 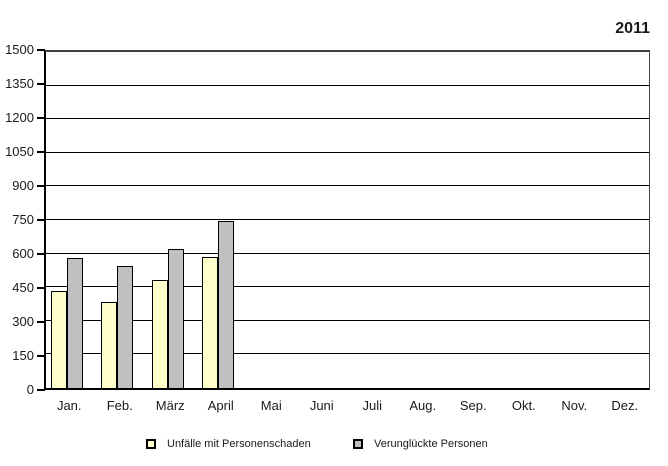 I want to click on y-tick-label-450: 450, so click(x=23, y=287).